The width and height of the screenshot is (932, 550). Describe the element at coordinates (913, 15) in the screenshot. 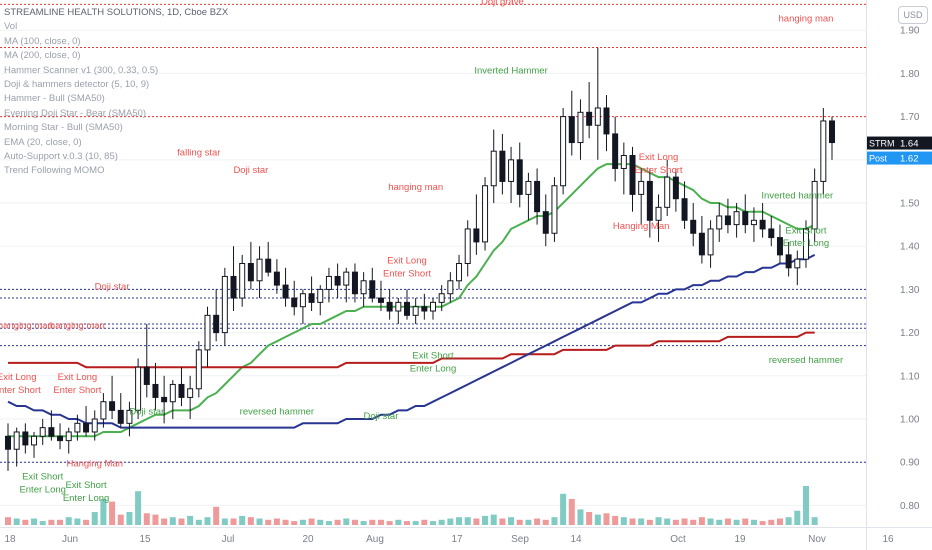

I see `currency-badge: USD` at that location.